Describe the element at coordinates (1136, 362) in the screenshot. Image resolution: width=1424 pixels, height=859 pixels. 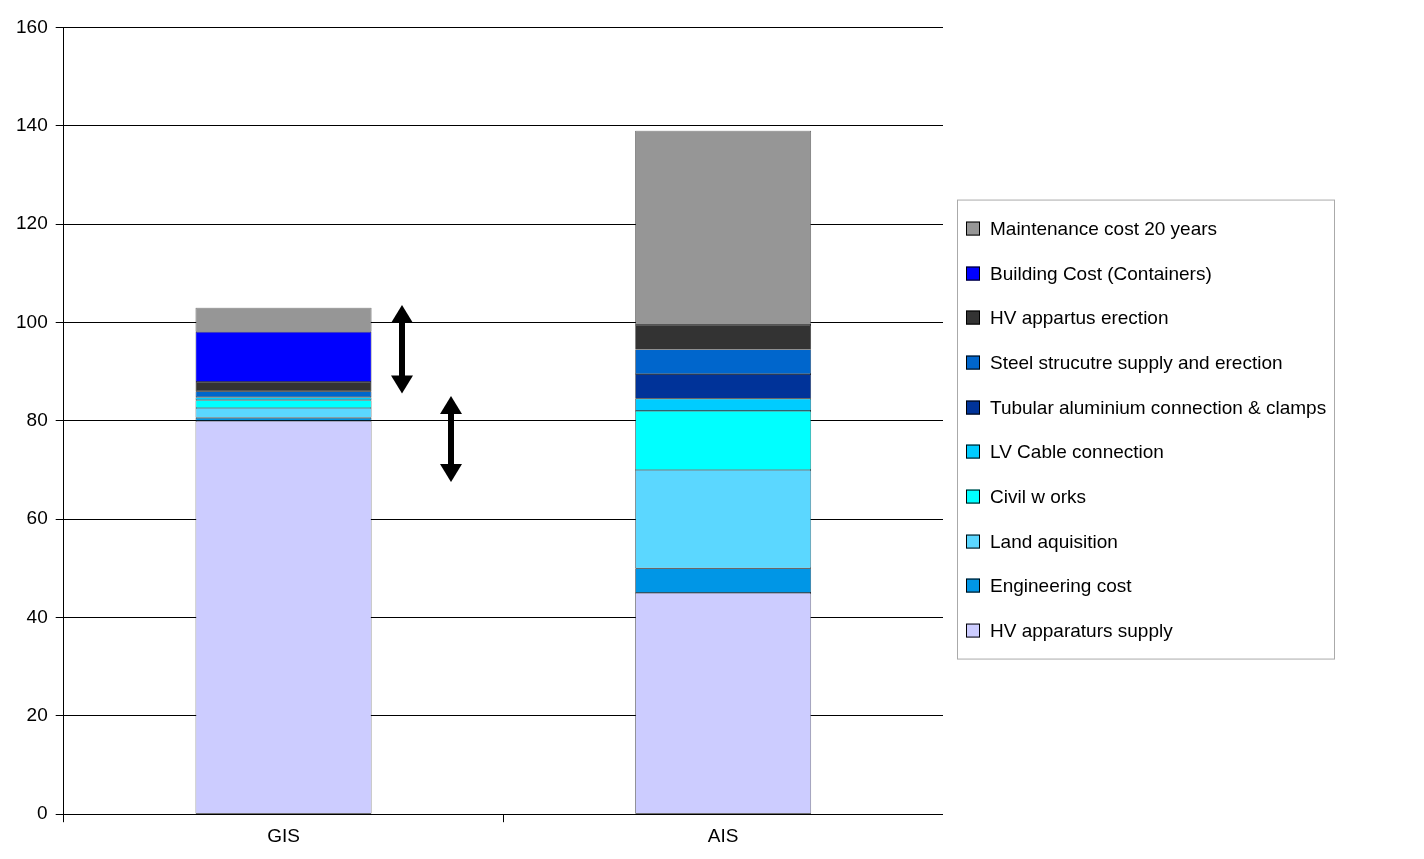
I see `legend-label: Steel strucutre supply and erection` at that location.